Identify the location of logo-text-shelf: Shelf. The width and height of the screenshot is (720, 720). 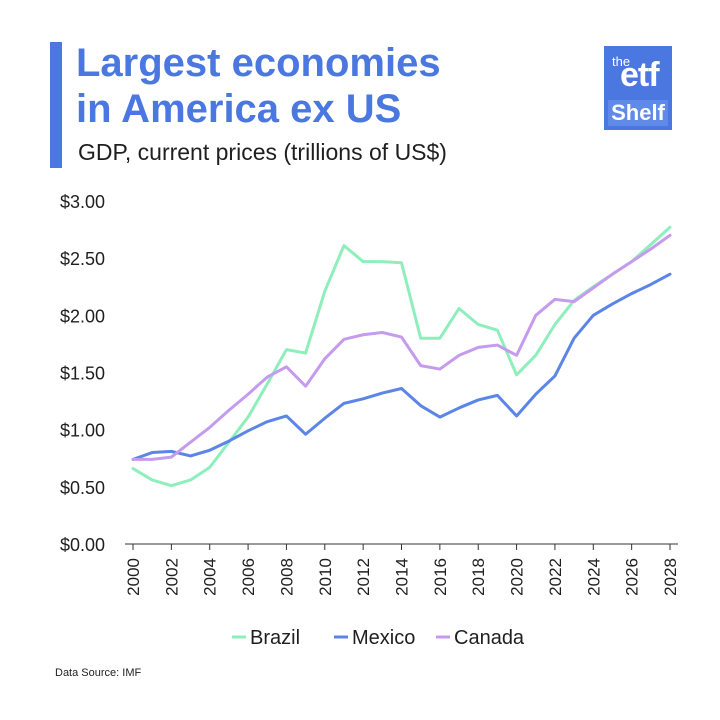
(638, 113).